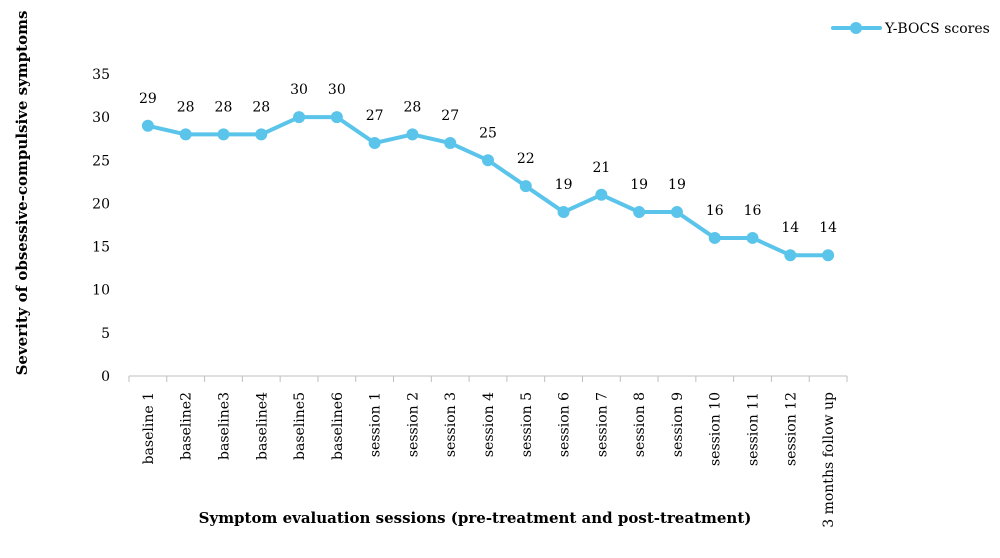 Image resolution: width=1000 pixels, height=558 pixels. I want to click on data-label: 25, so click(488, 133).